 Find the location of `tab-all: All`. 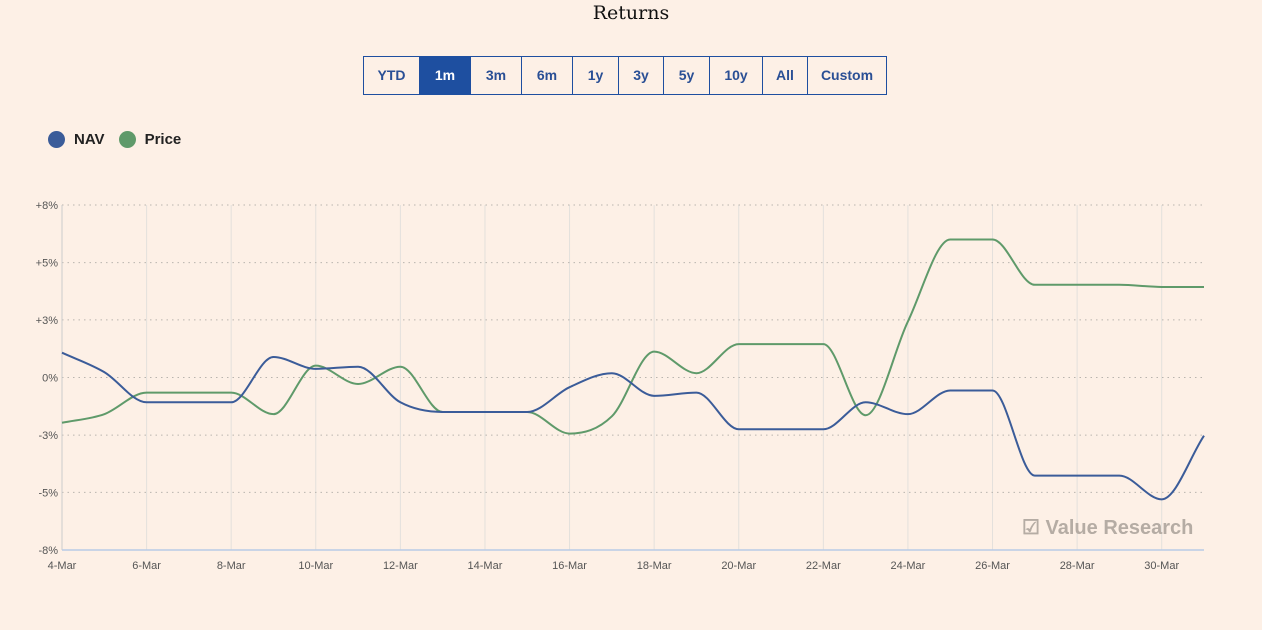

tab-all: All is located at coordinates (785, 75).